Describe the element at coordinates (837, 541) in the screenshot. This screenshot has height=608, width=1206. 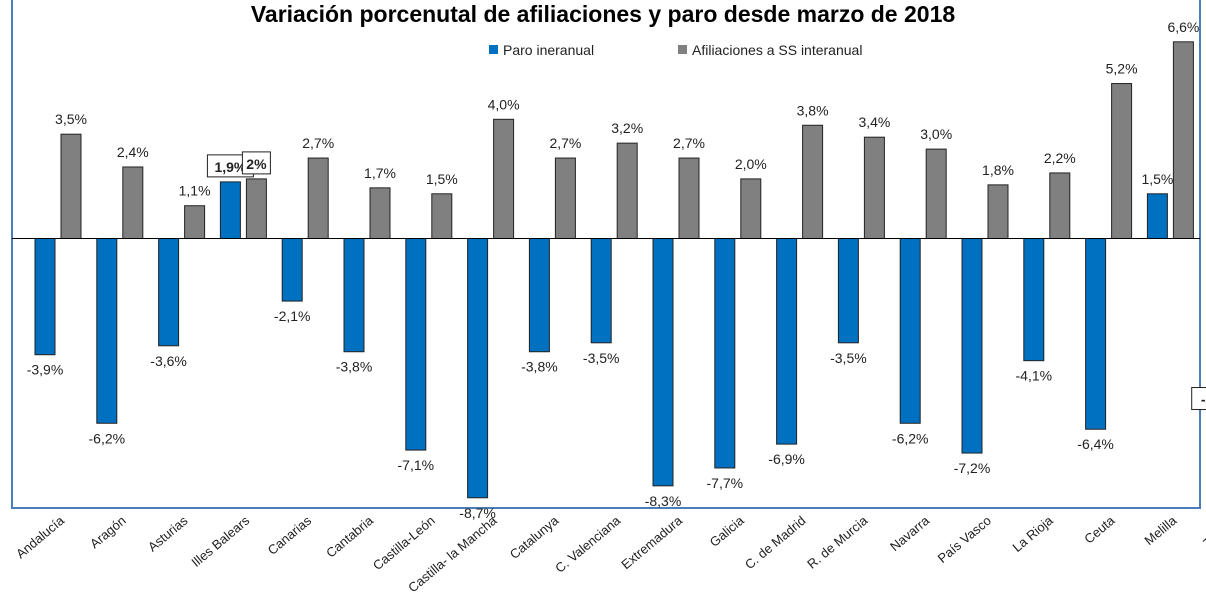
I see `category-label-13: R. de Murcia` at that location.